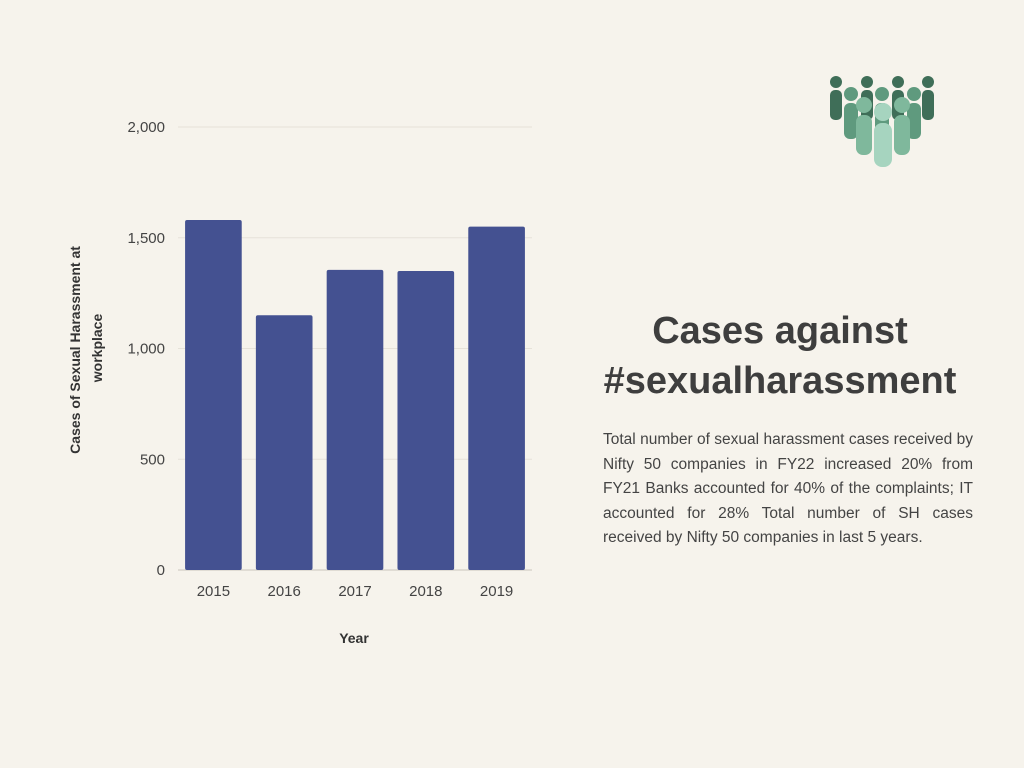  Describe the element at coordinates (213, 395) in the screenshot. I see `bar-2015` at that location.